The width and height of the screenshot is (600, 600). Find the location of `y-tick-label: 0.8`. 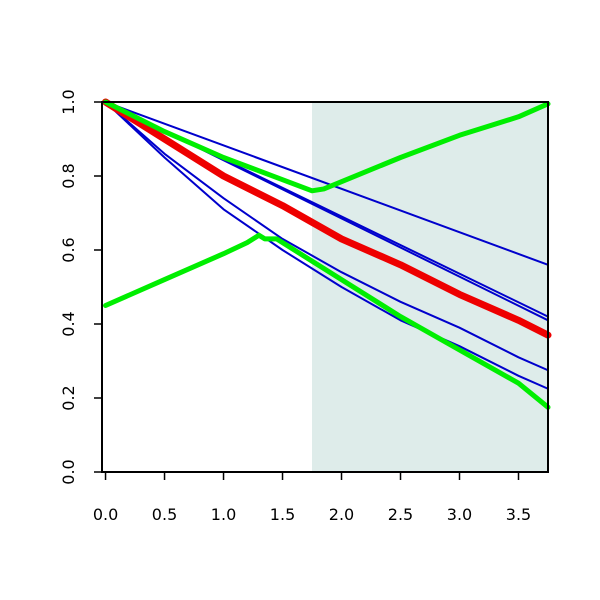

y-tick-label: 0.8 is located at coordinates (68, 175).